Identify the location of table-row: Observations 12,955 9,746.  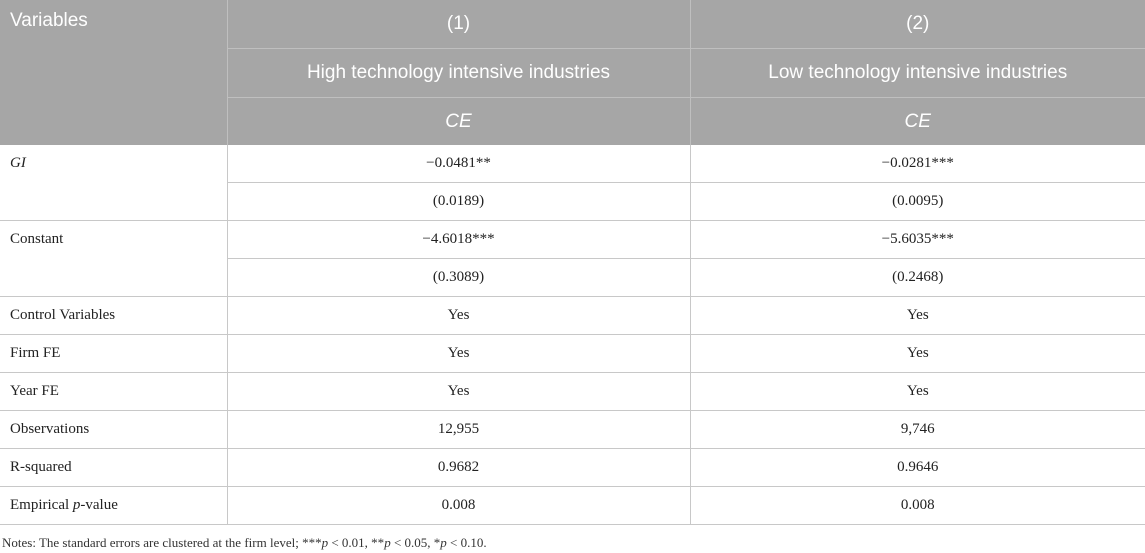
(572, 429).